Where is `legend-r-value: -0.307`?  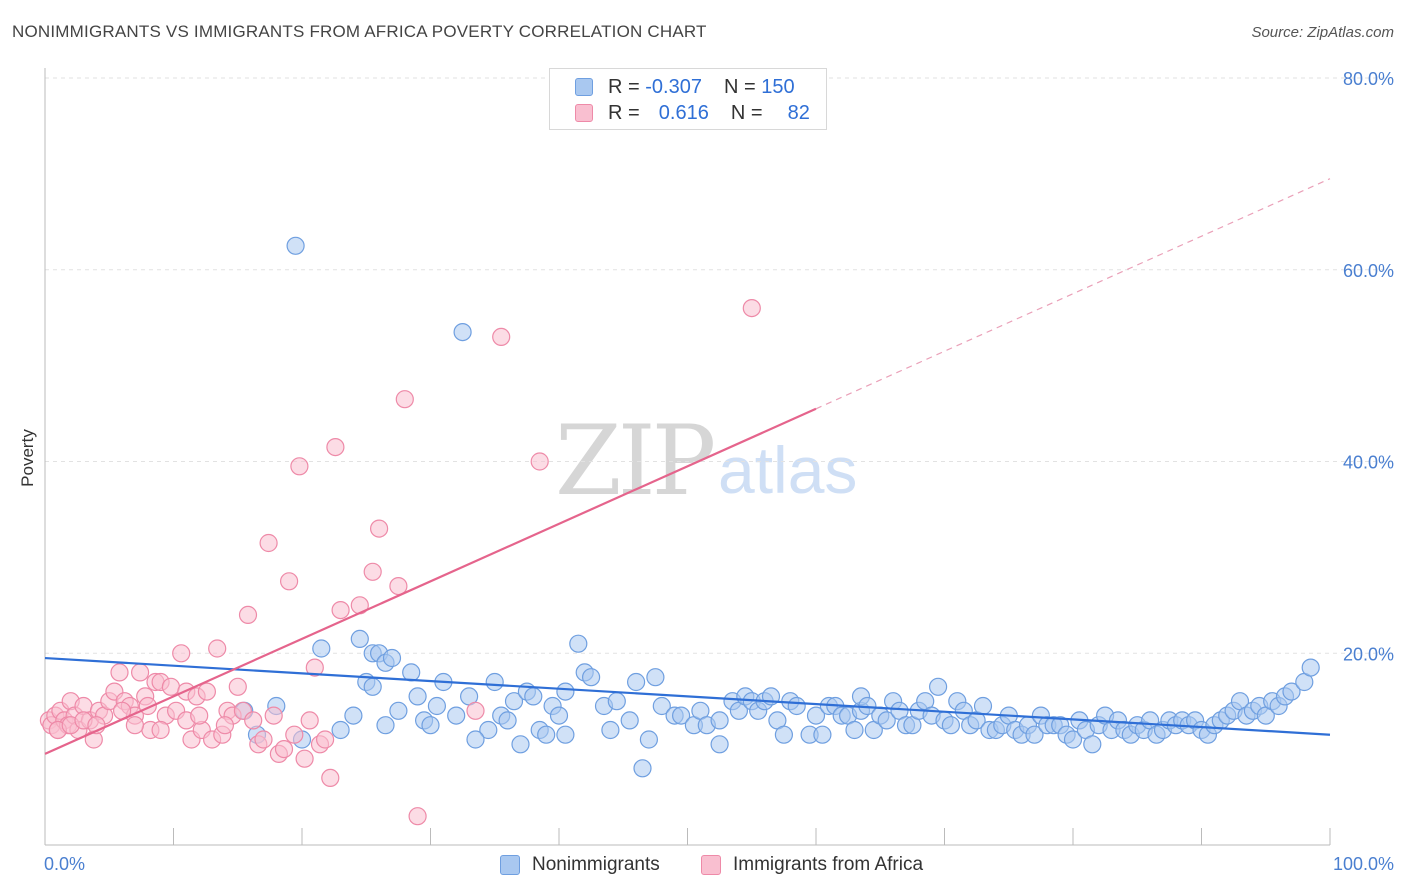 legend-r-value: -0.307 is located at coordinates (673, 86).